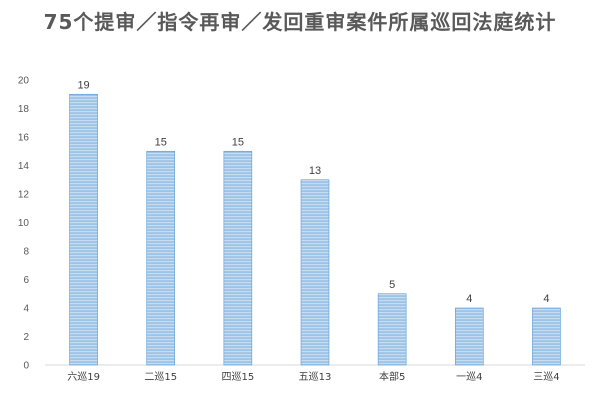  I want to click on category-label: 三巡4, so click(546, 377).